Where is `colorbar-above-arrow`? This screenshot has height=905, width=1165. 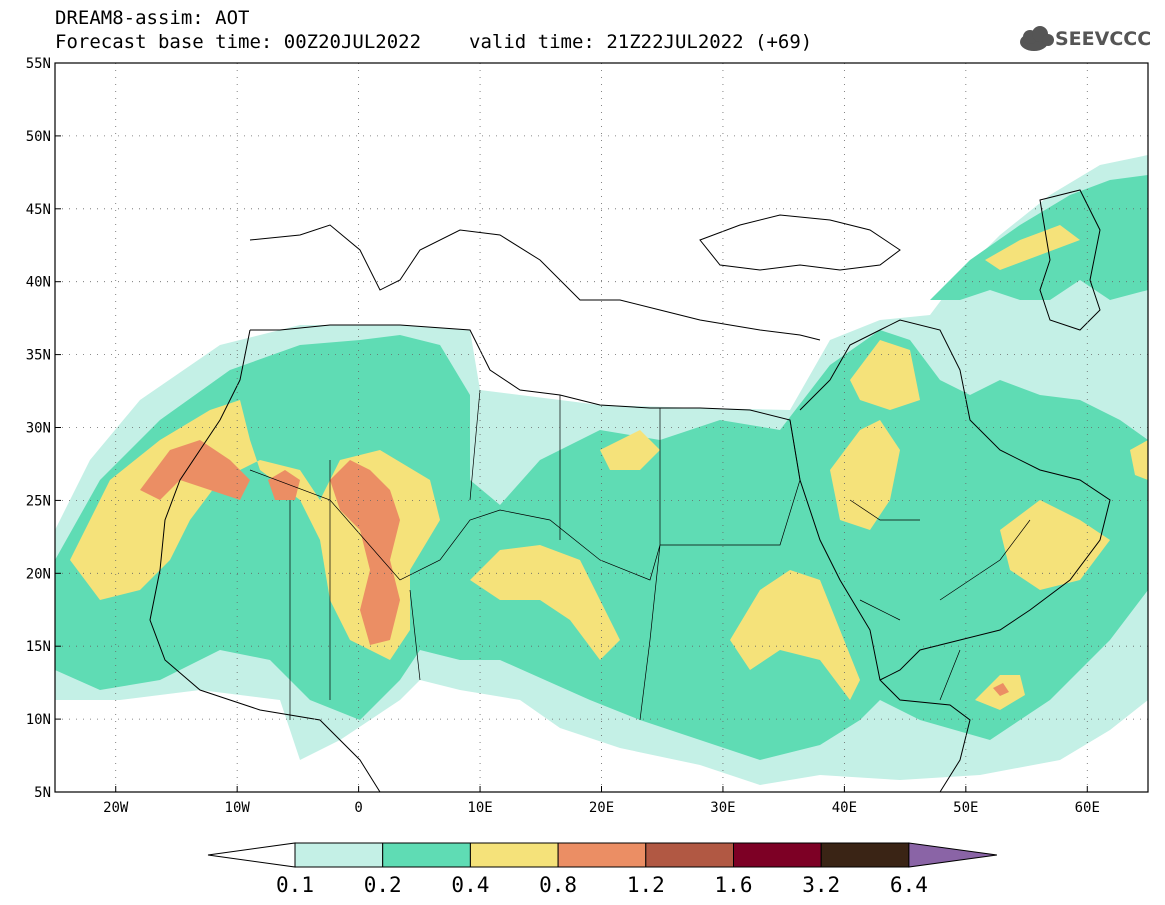
colorbar-above-arrow is located at coordinates (952, 855).